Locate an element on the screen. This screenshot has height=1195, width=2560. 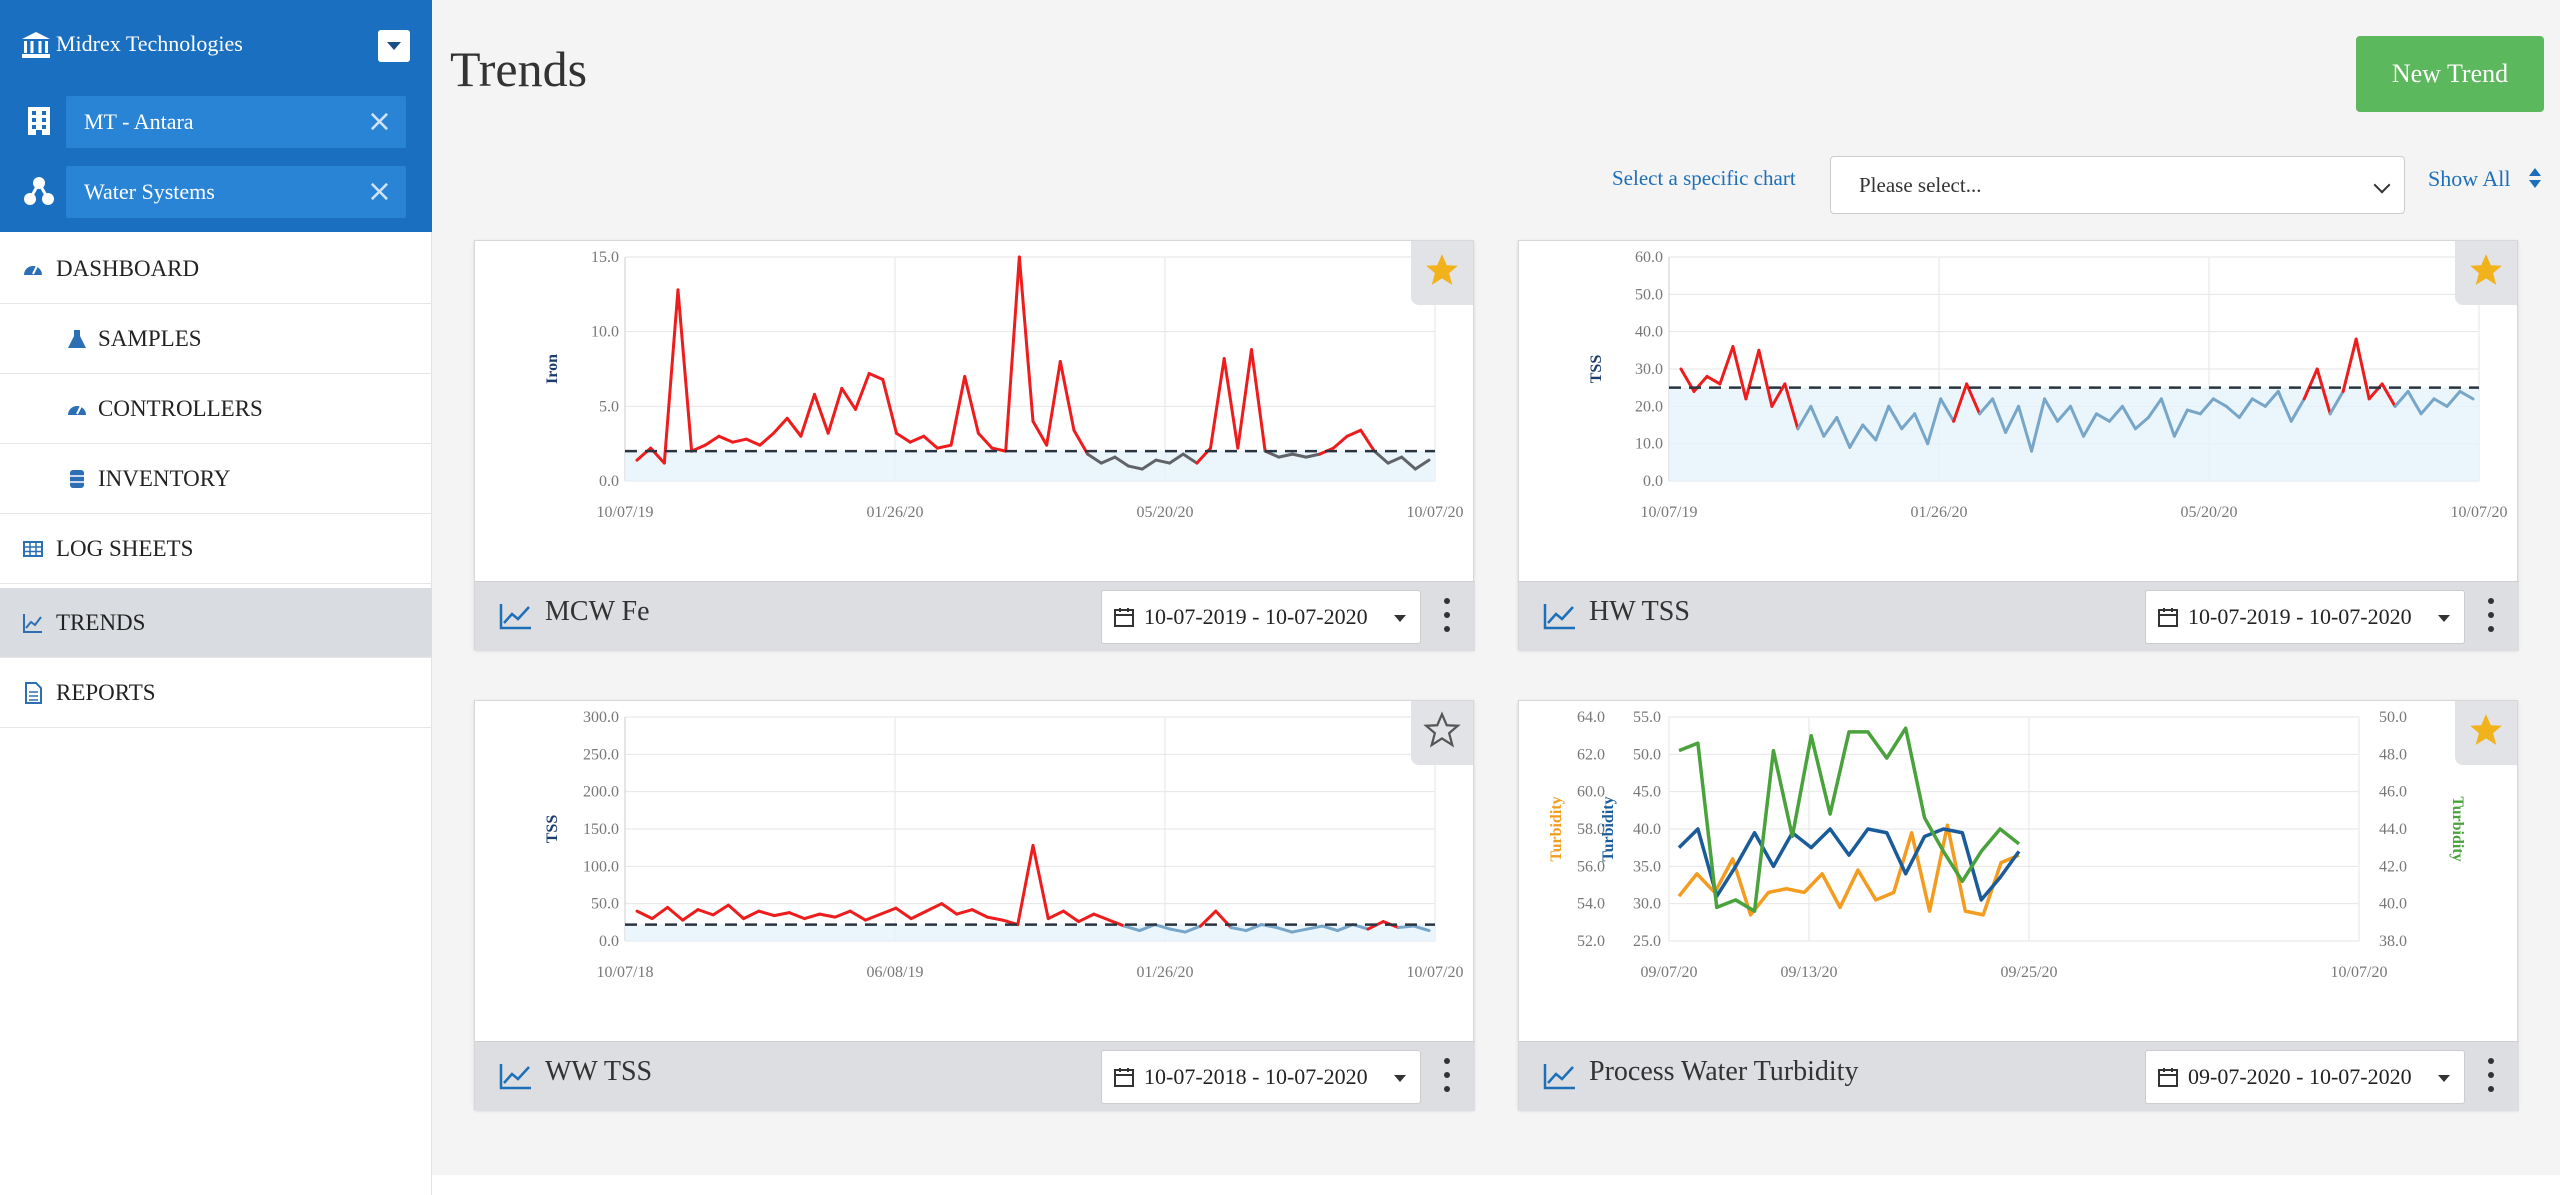
scope-site-pill: MT - Antara × is located at coordinates (236, 122).